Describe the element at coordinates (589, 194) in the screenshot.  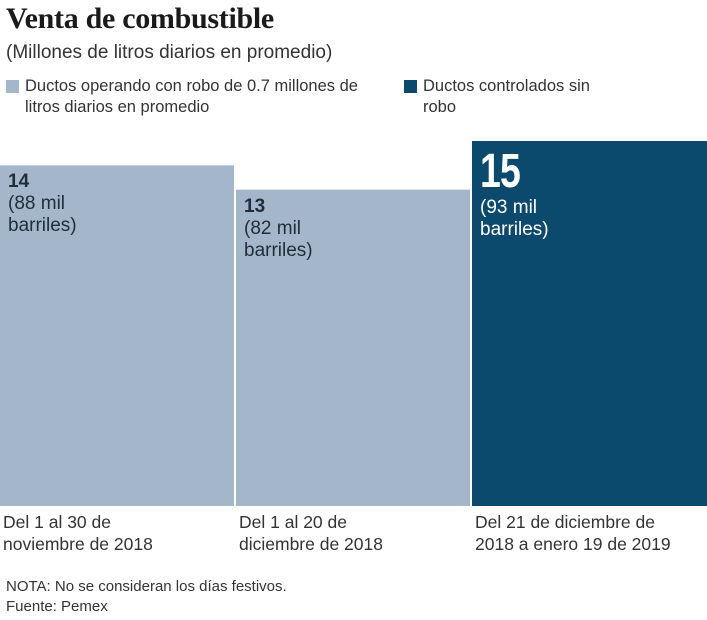
I see `bar-label-enero: 15 (93 mil barriles)` at that location.